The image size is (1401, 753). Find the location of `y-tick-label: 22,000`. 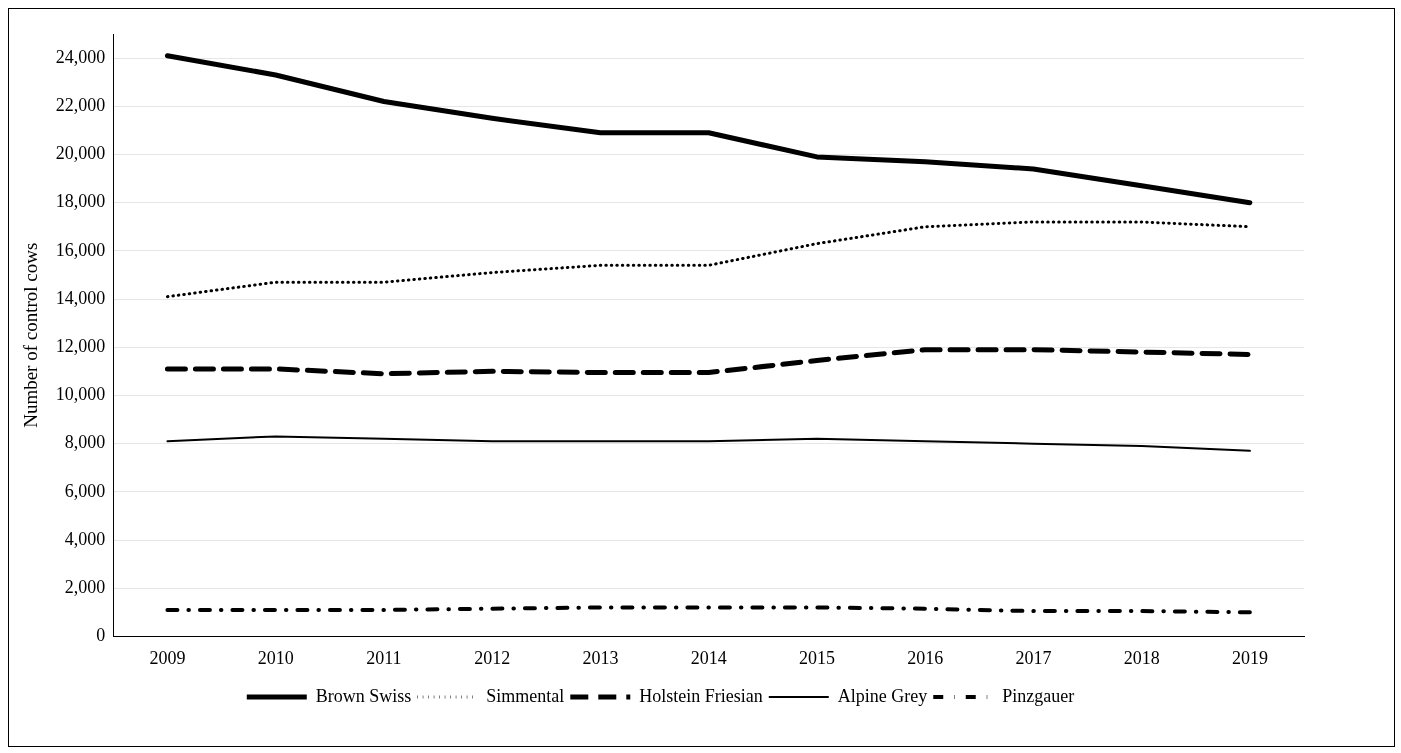

y-tick-label: 22,000 is located at coordinates (80, 105).